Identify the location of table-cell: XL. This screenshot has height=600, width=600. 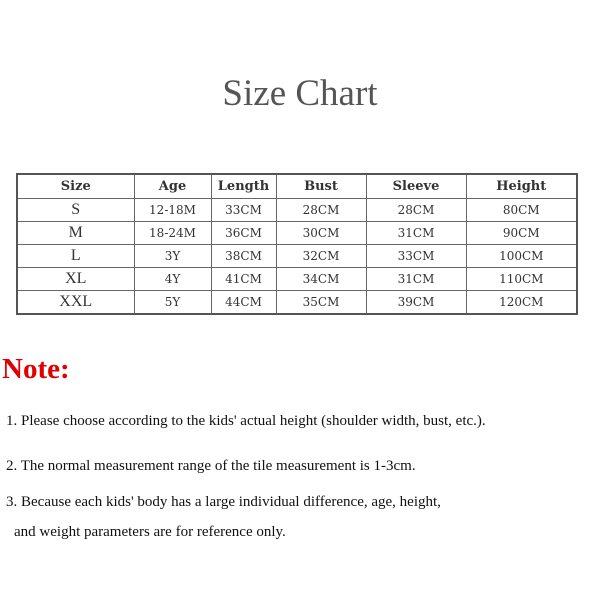
(75, 279).